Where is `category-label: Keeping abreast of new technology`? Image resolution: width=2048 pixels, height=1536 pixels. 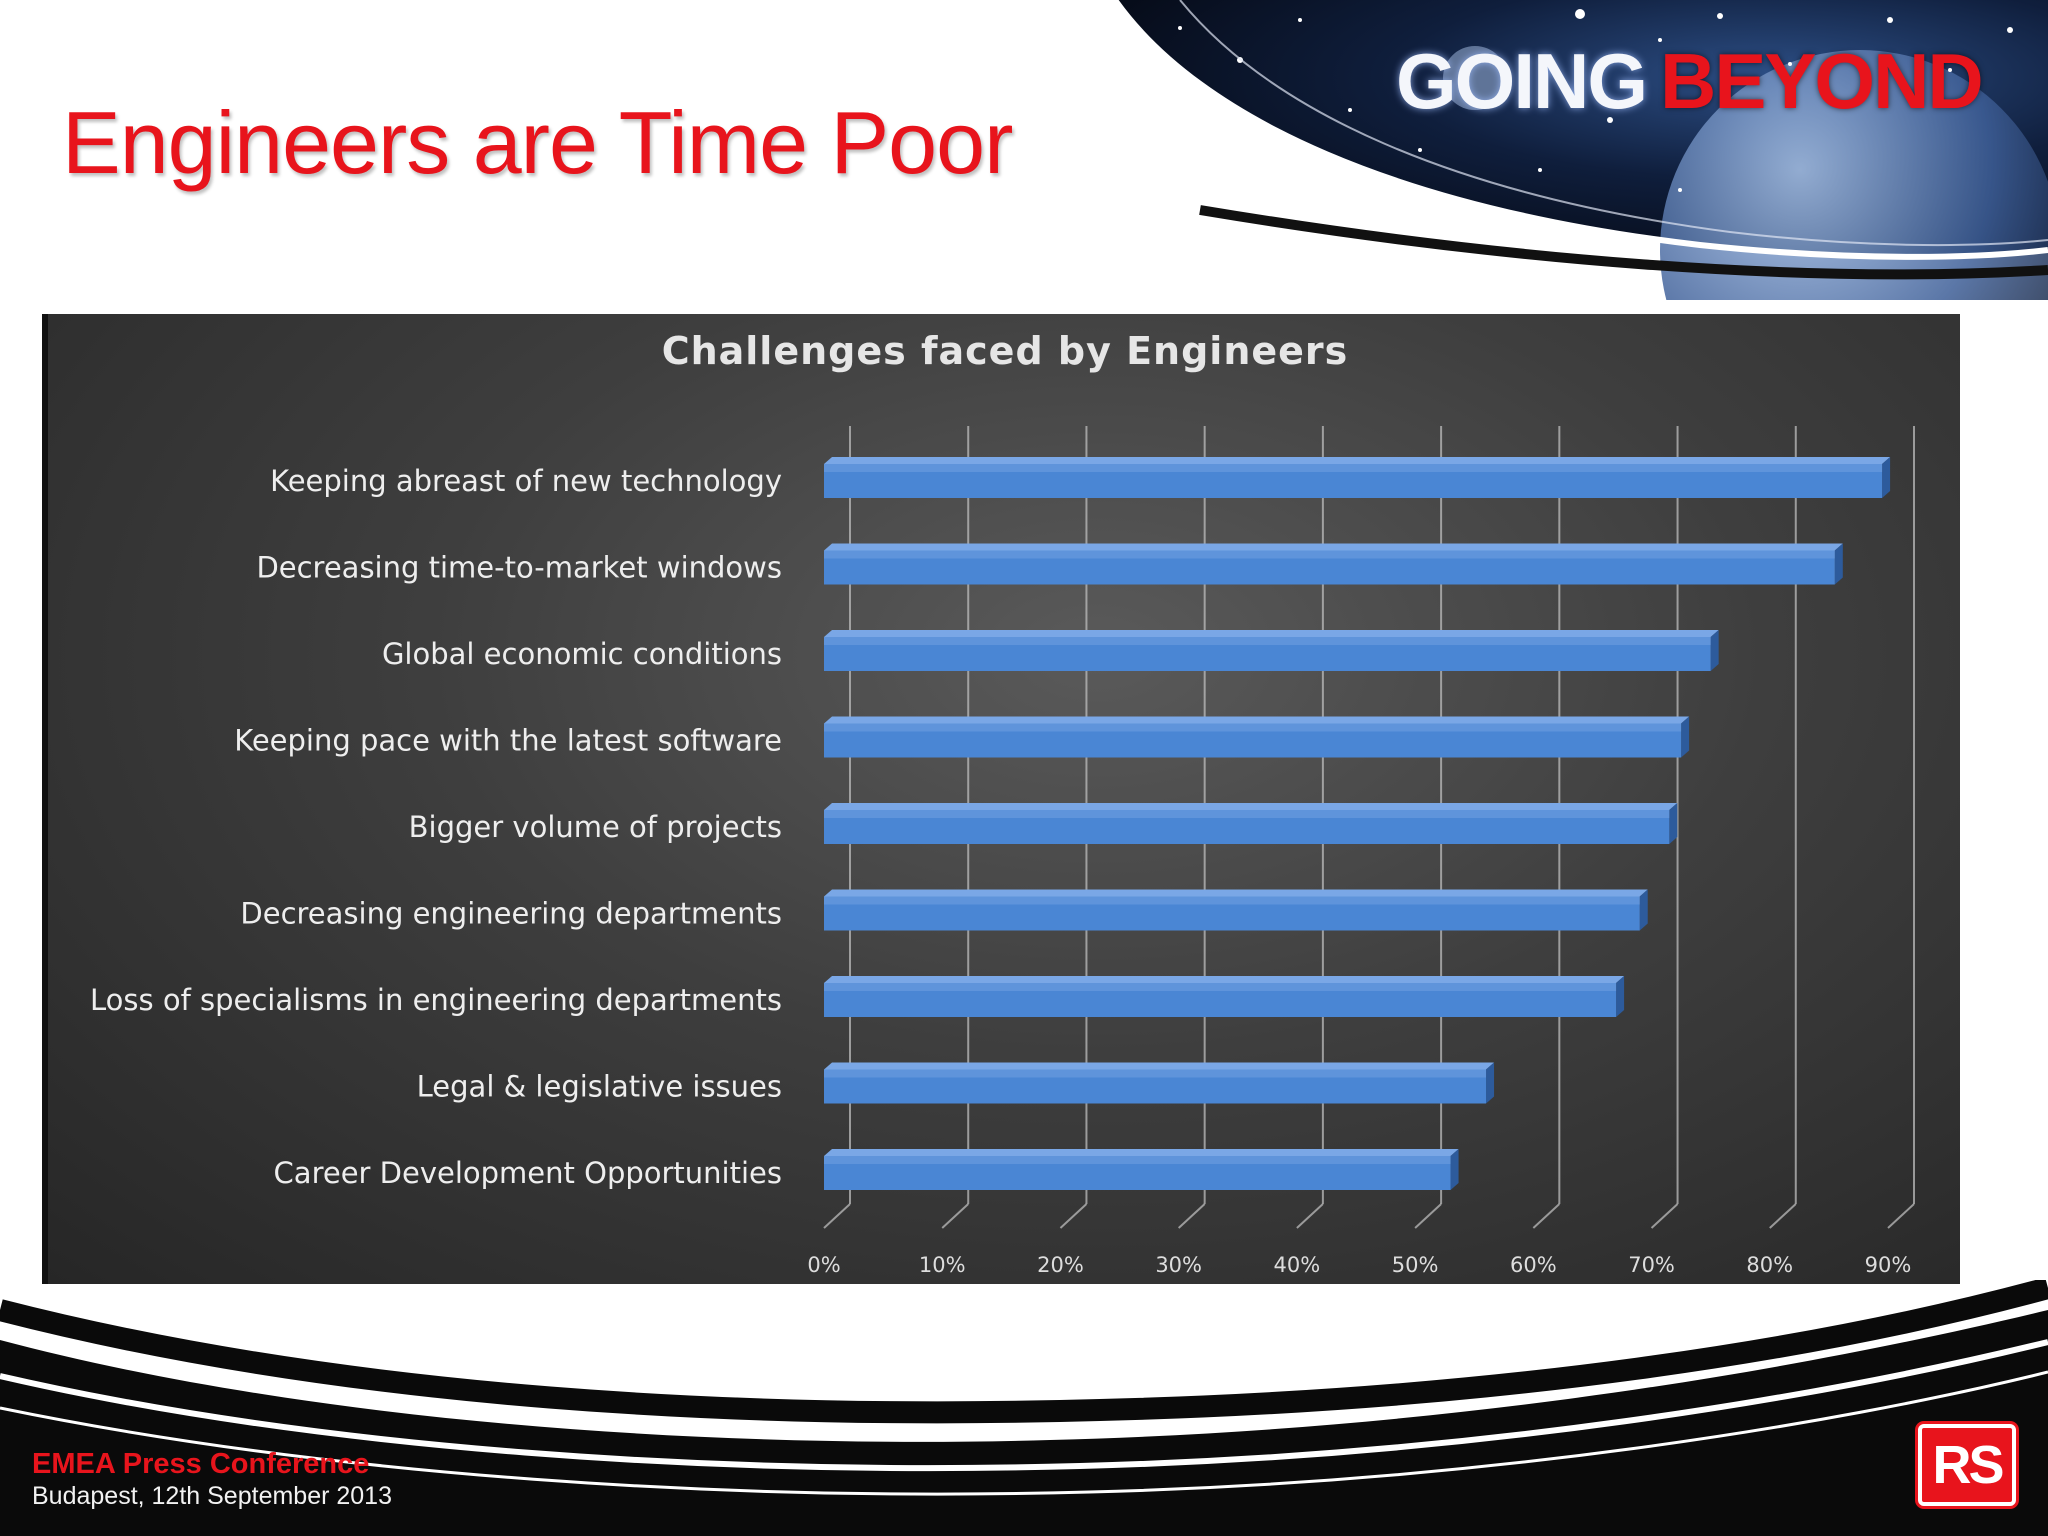
category-label: Keeping abreast of new technology is located at coordinates (526, 481).